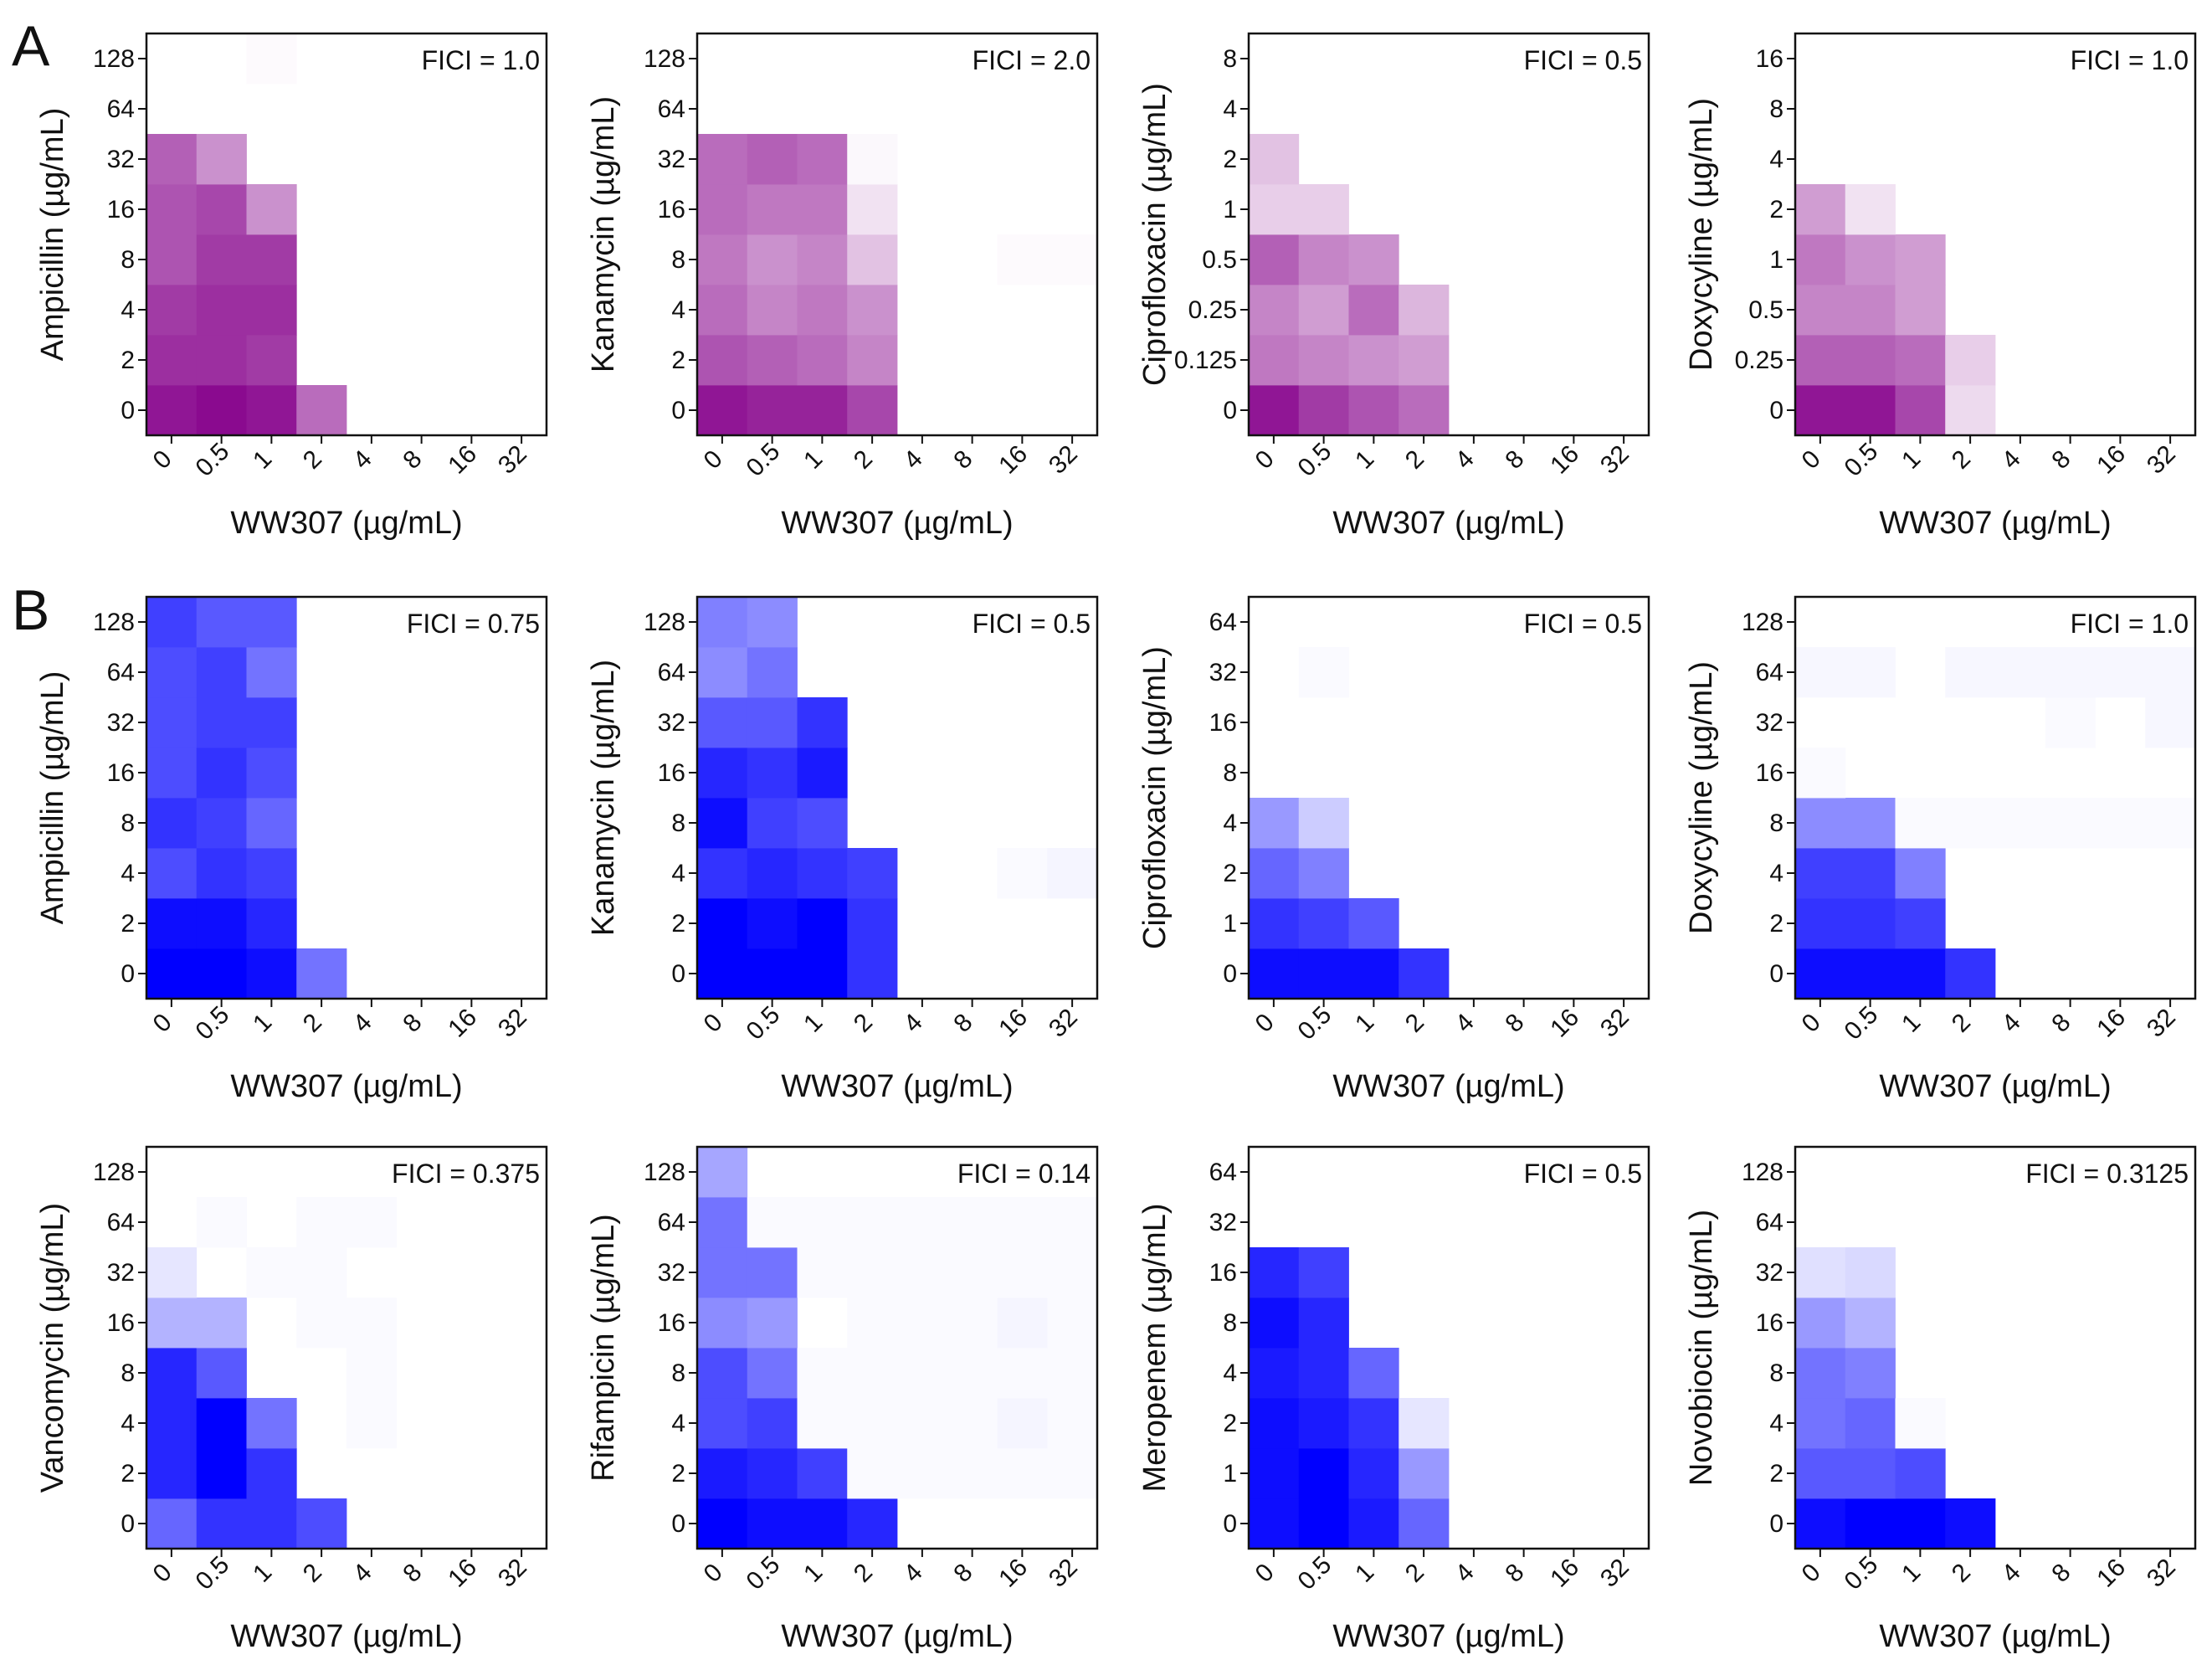  I want to click on y-tick-label: 0, so click(1230, 1524).